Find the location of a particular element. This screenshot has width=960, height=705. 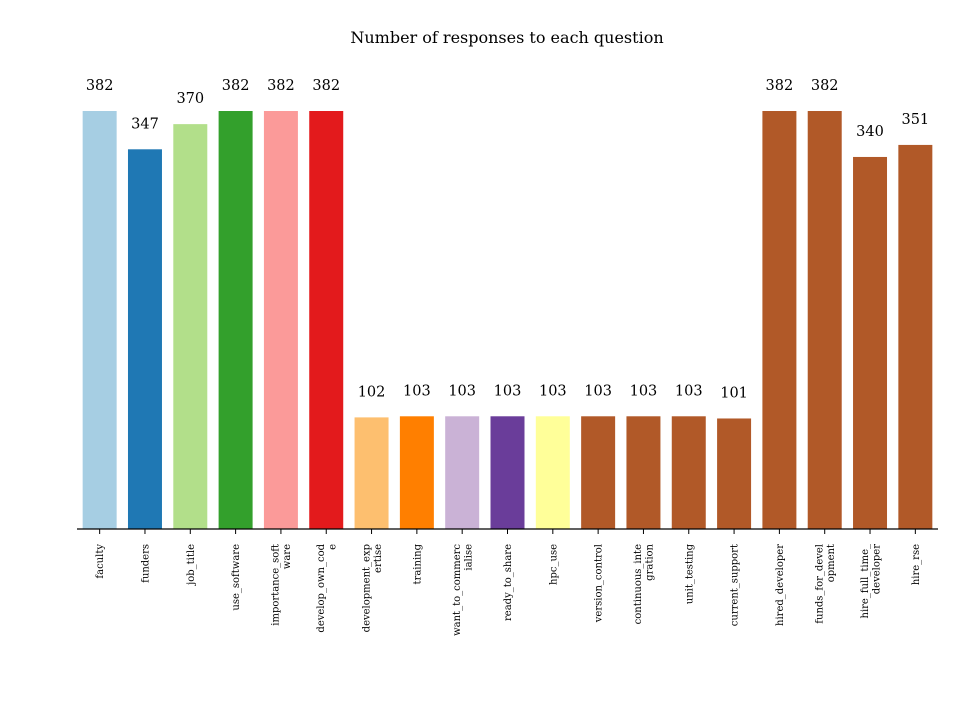

x-tick-label: version_control is located at coordinates (599, 583).